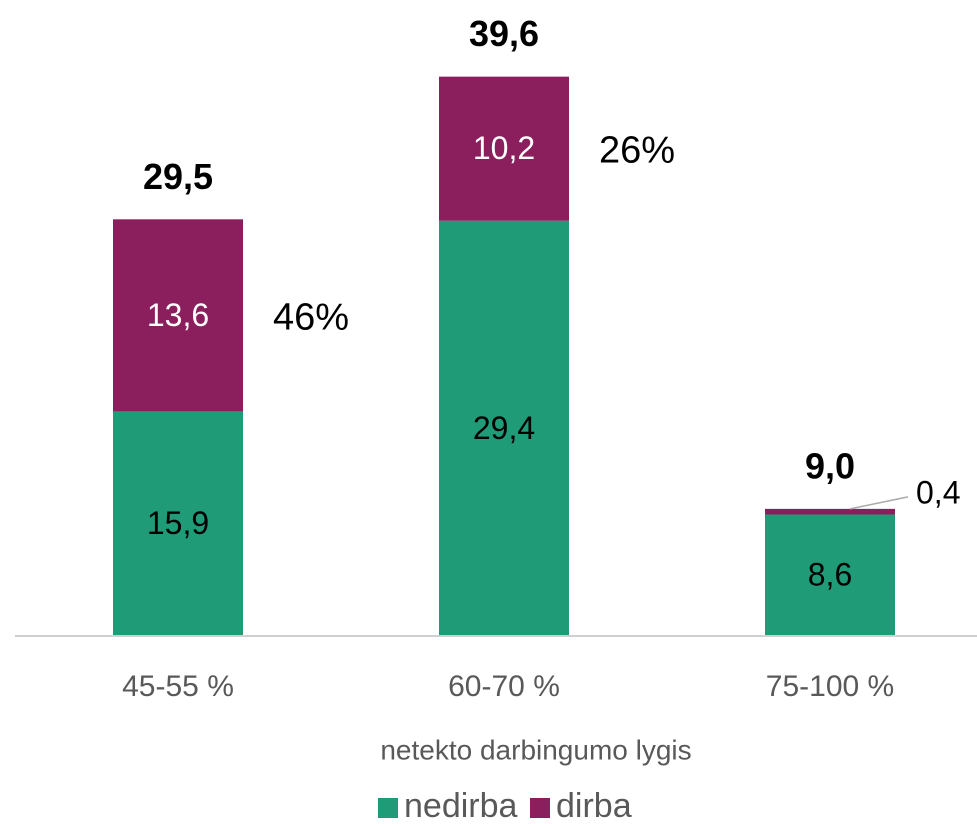 The height and width of the screenshot is (824, 977). I want to click on x-tick-label: 45-55 %, so click(178, 686).